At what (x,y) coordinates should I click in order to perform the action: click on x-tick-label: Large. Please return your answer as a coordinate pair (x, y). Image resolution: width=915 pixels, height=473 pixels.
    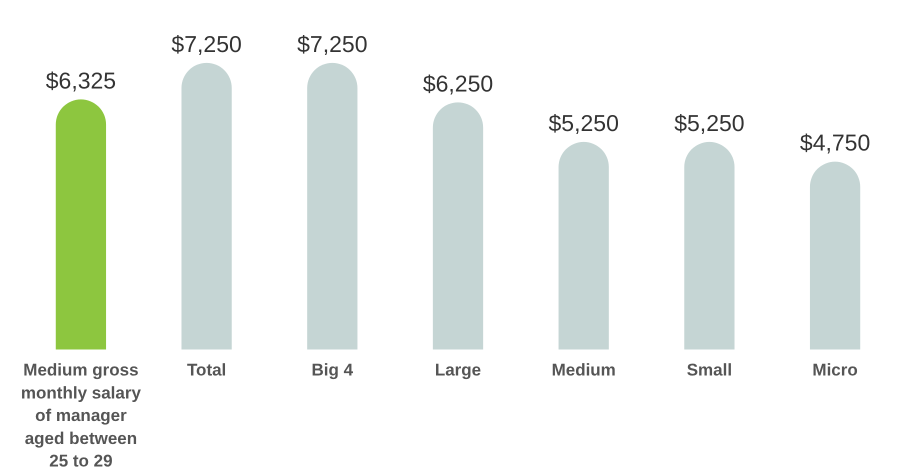
    Looking at the image, I should click on (458, 370).